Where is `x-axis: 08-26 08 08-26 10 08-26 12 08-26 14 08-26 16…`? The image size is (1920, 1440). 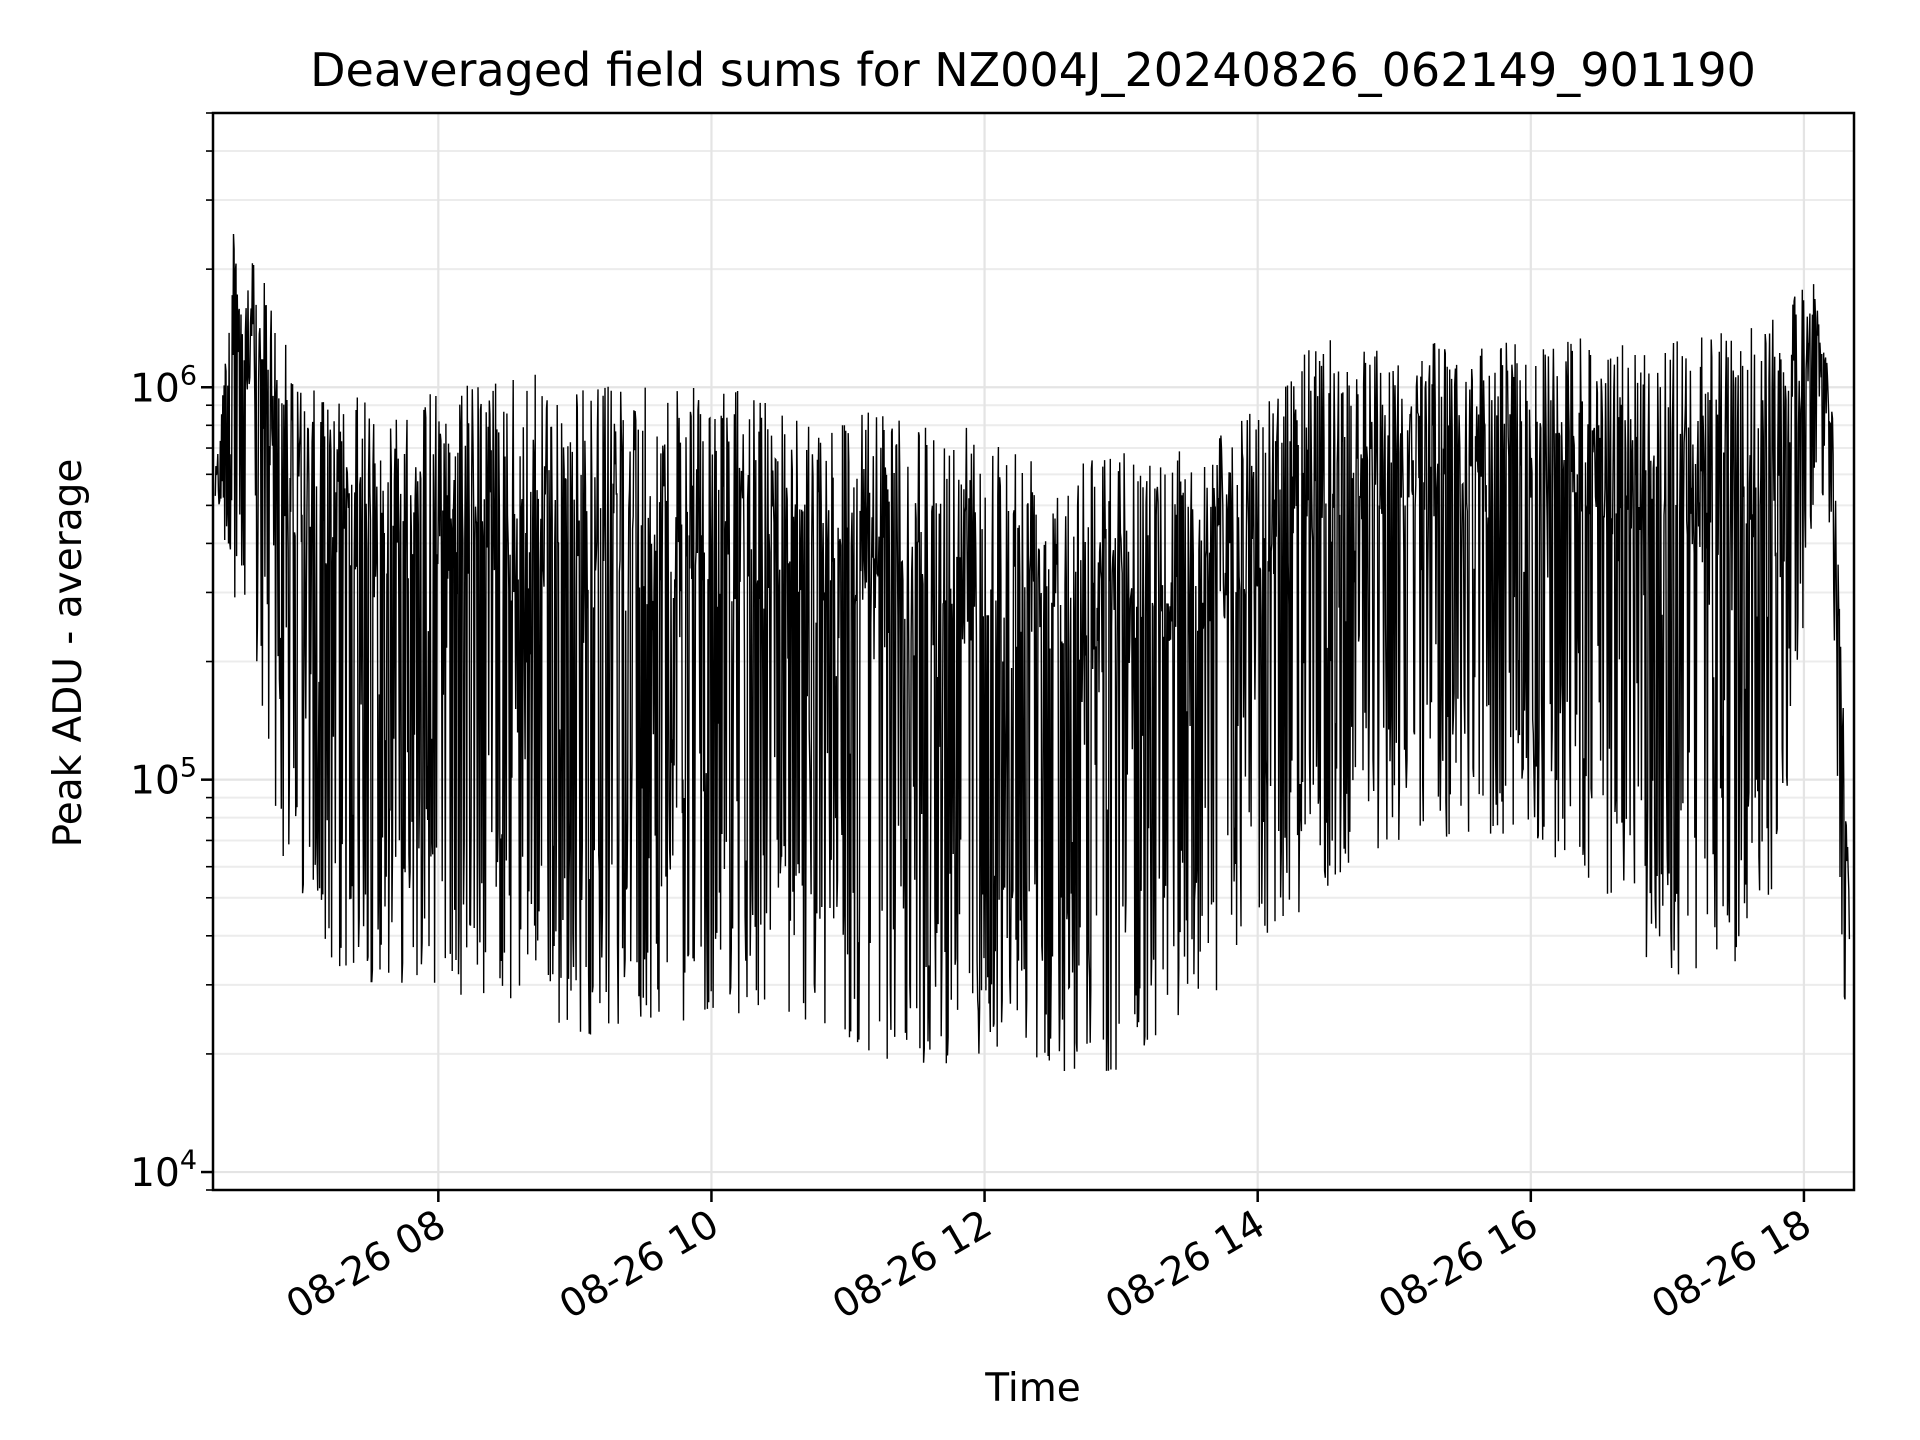
x-axis: 08-26 08 08-26 10 08-26 12 08-26 14 08-26 16… is located at coordinates (1049, 1259).